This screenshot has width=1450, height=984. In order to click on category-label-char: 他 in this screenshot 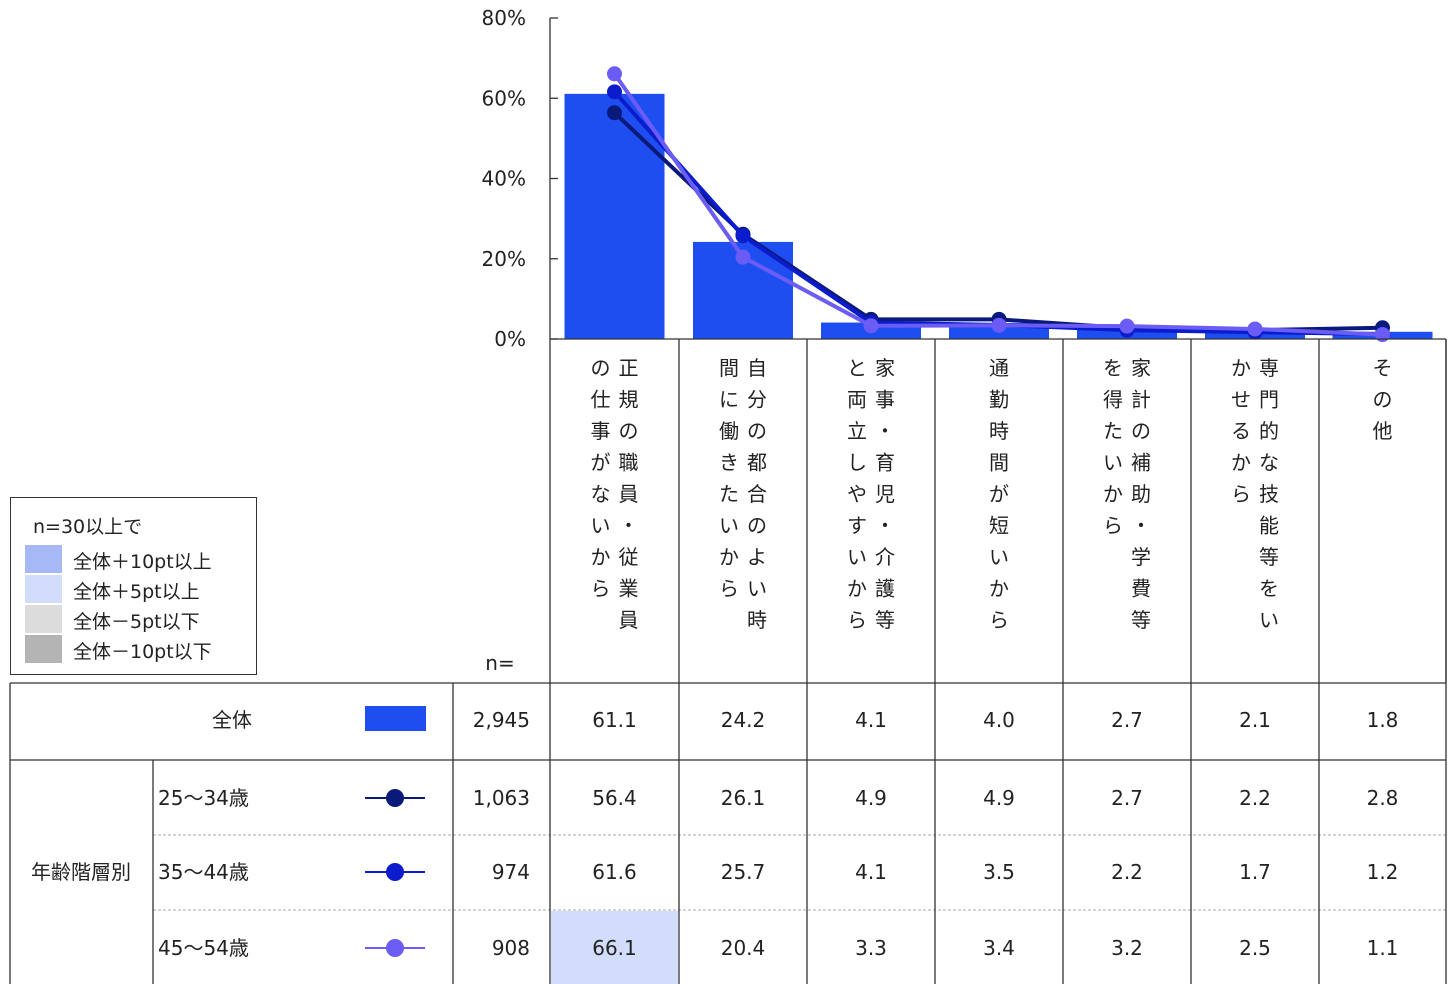, I will do `click(1383, 431)`.